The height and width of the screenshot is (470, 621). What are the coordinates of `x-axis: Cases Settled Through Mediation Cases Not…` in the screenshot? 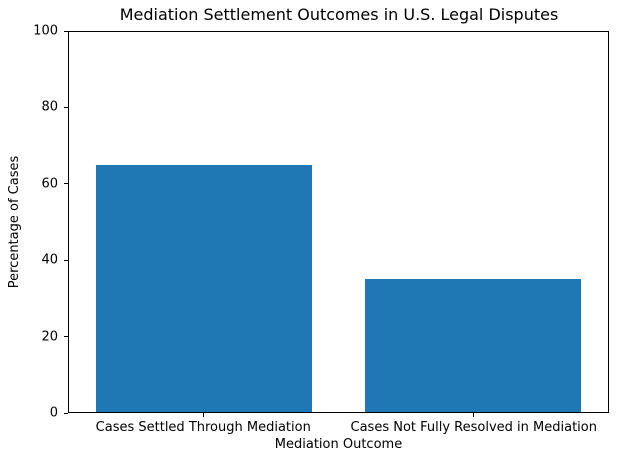 It's located at (338, 433).